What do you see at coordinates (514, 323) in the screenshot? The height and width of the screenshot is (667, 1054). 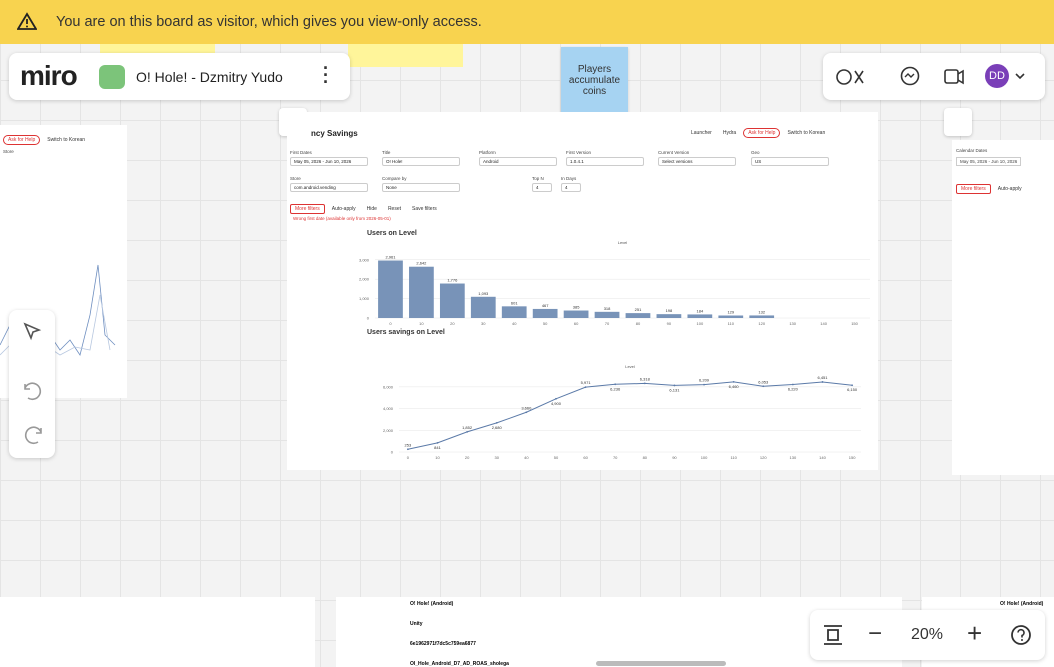 I see `x-tick-label: 40` at bounding box center [514, 323].